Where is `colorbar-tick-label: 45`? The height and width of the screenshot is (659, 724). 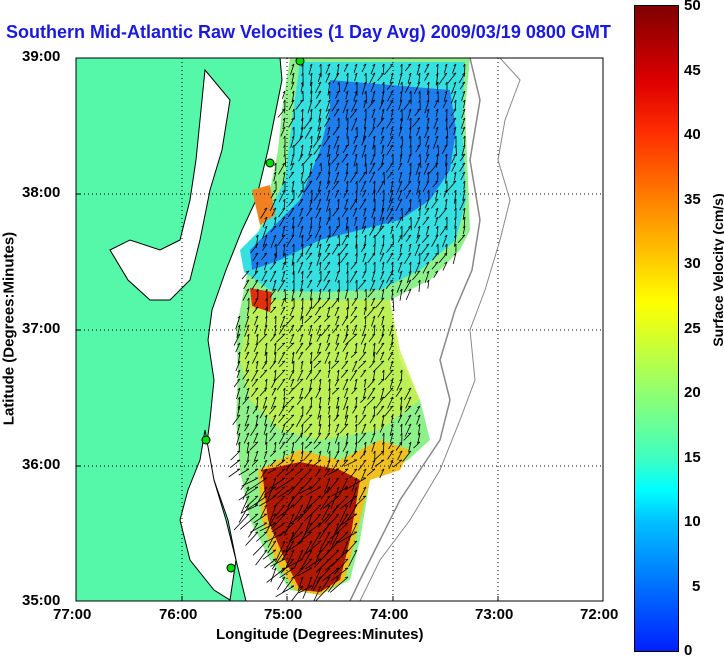
colorbar-tick-label: 45 is located at coordinates (692, 70).